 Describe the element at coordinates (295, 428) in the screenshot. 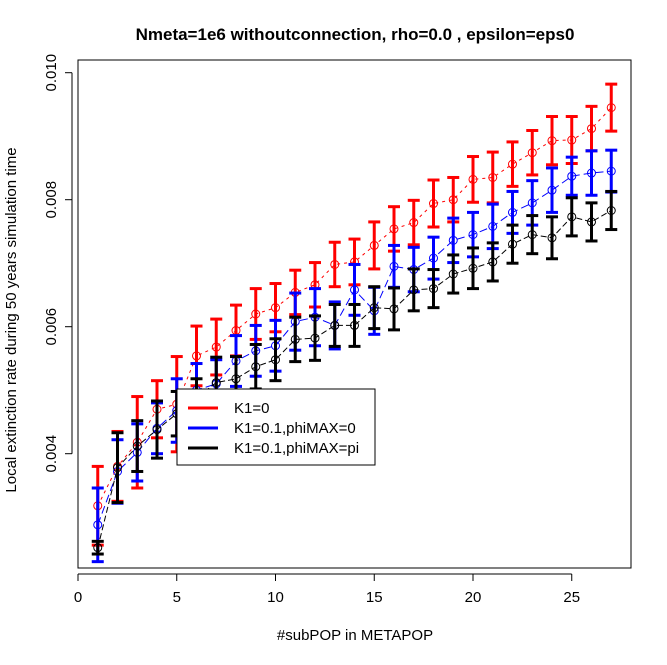

I see `legend-label: K1=0.1,phiMAX=0` at that location.